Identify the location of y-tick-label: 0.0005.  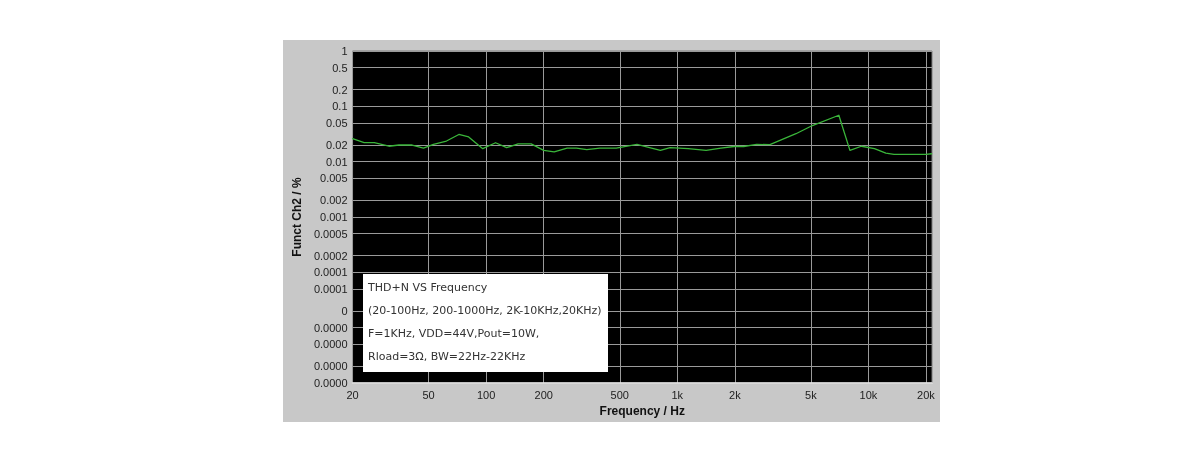
(330, 233).